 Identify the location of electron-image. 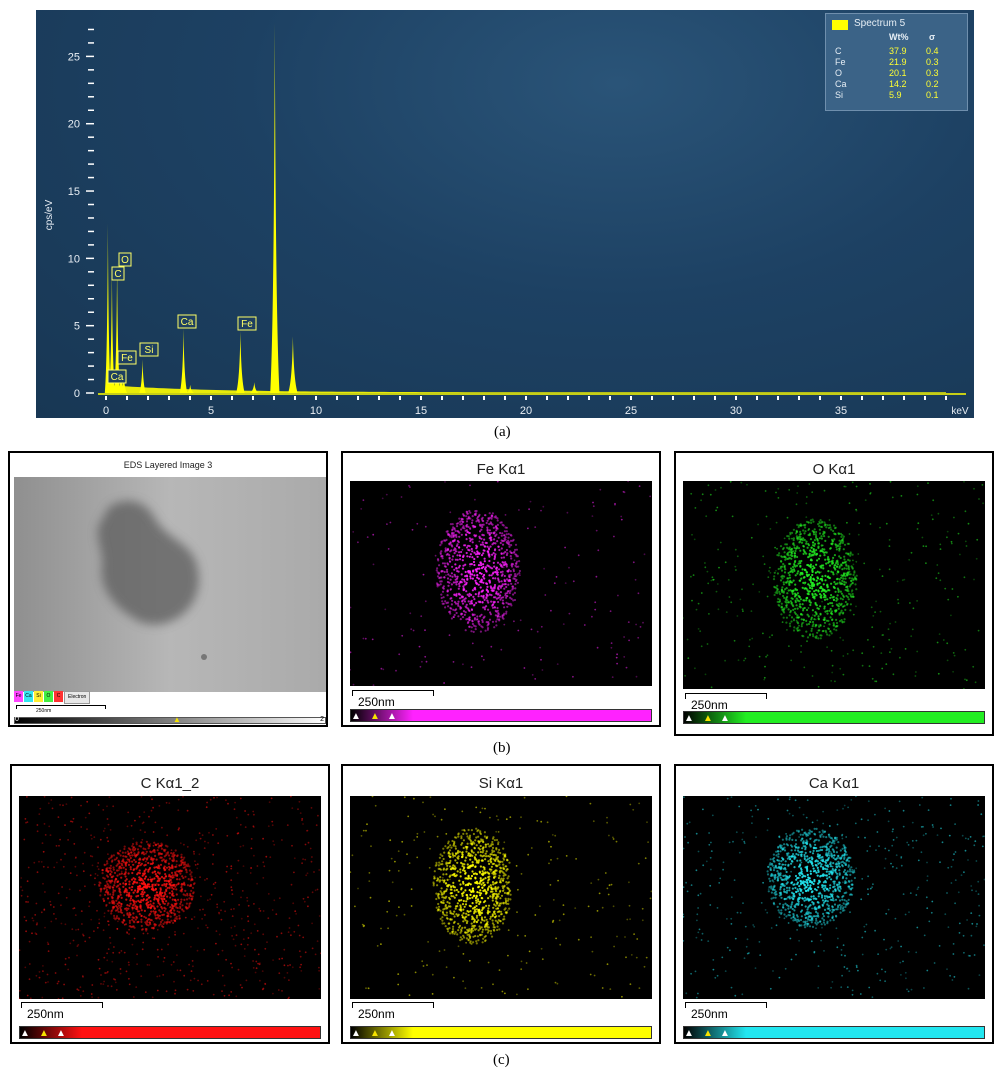
(170, 584).